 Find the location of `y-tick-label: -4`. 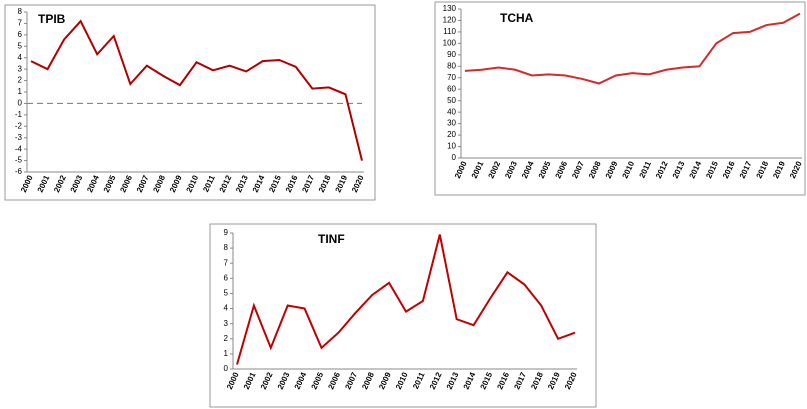

y-tick-label: -4 is located at coordinates (19, 148).